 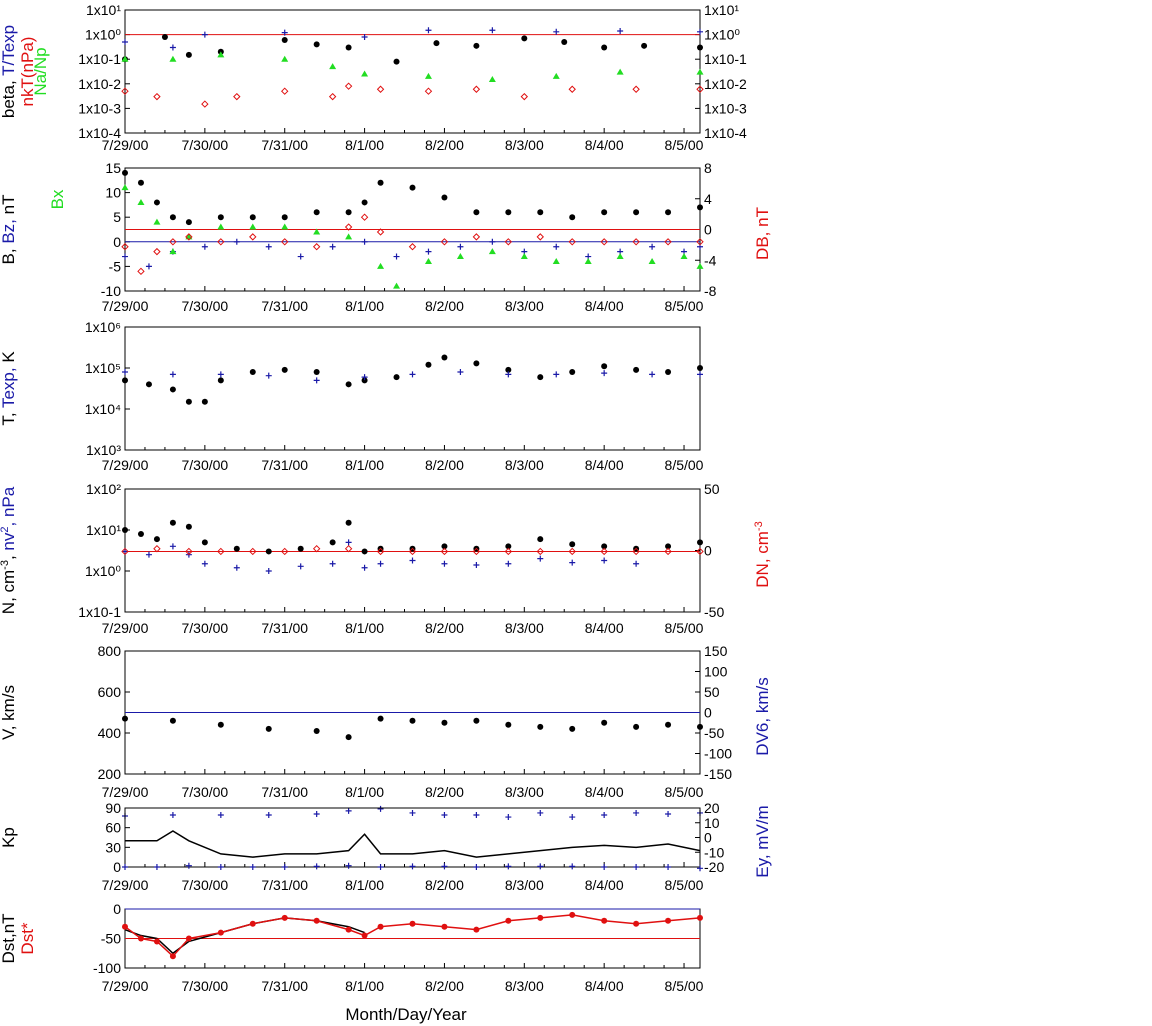 What do you see at coordinates (9, 541) in the screenshot?
I see `left-axis-label-part: nv` at bounding box center [9, 541].